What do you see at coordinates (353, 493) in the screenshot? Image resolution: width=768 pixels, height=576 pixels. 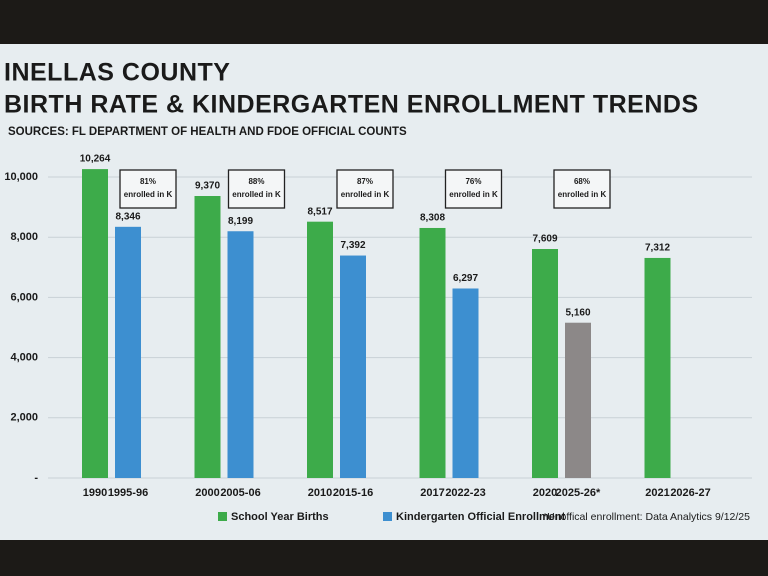 I see `x-tick-label: 2015-16` at bounding box center [353, 493].